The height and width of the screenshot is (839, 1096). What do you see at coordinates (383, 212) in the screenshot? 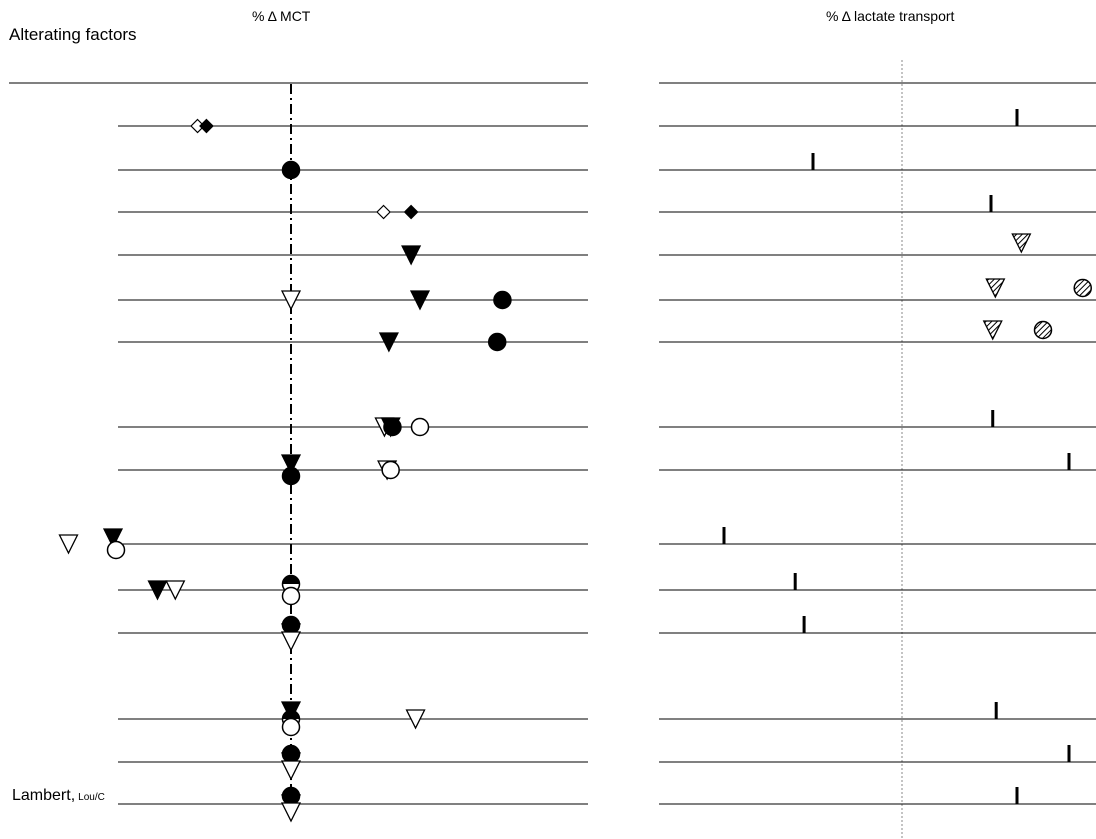
I see `open-diamond-marker` at bounding box center [383, 212].